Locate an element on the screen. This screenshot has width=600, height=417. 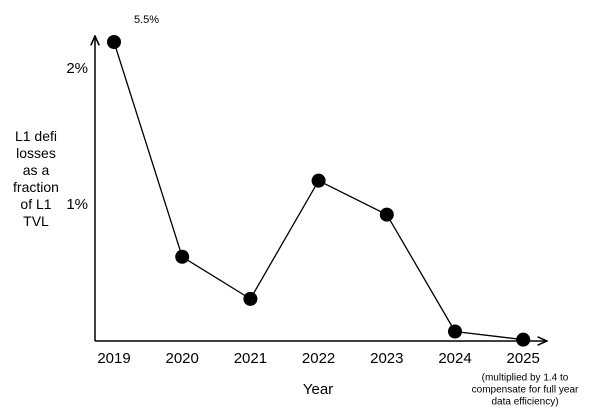
y-axis-label-line: as a is located at coordinates (36, 170).